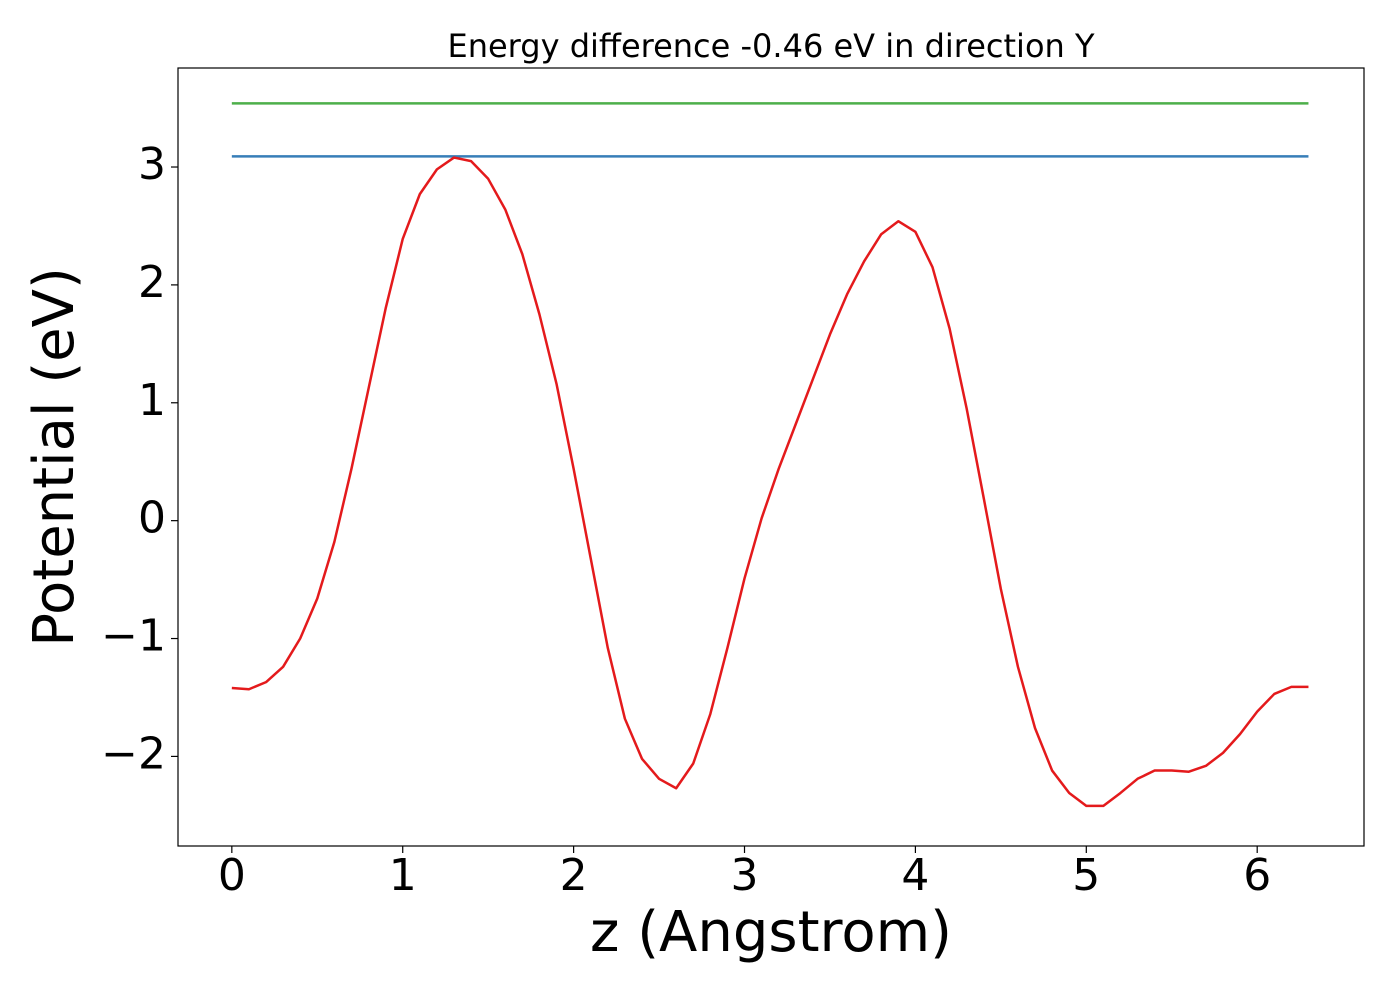 Image resolution: width=1400 pixels, height=1000 pixels. What do you see at coordinates (133, 753) in the screenshot?
I see `y-tick-label: −2` at bounding box center [133, 753].